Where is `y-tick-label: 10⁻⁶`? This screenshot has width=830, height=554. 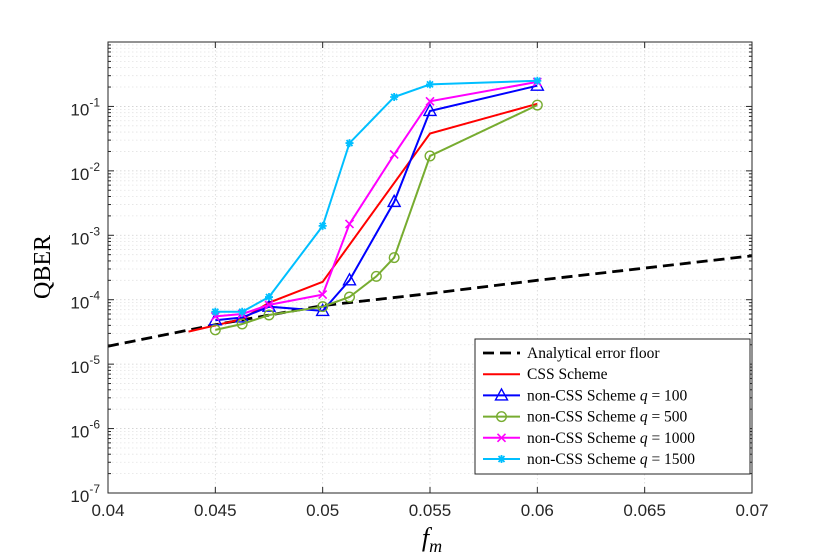
y-tick-label: 10⁻⁶ is located at coordinates (85, 430).